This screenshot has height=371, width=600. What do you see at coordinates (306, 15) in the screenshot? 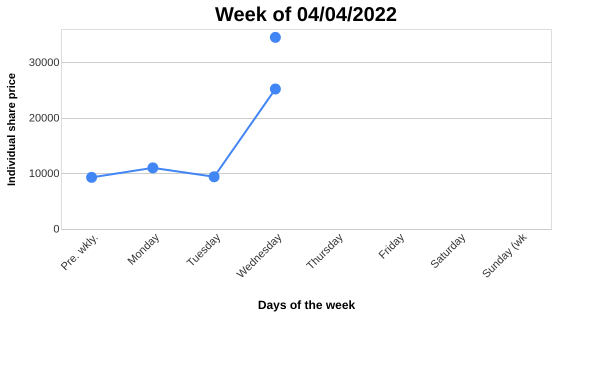
I see `chart-title: Week of 04/04/2022` at bounding box center [306, 15].